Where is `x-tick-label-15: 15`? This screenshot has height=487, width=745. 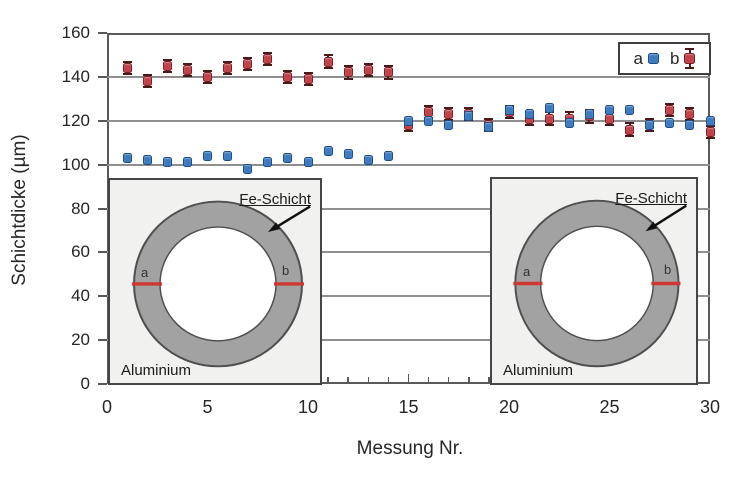
x-tick-label-15: 15 is located at coordinates (408, 407).